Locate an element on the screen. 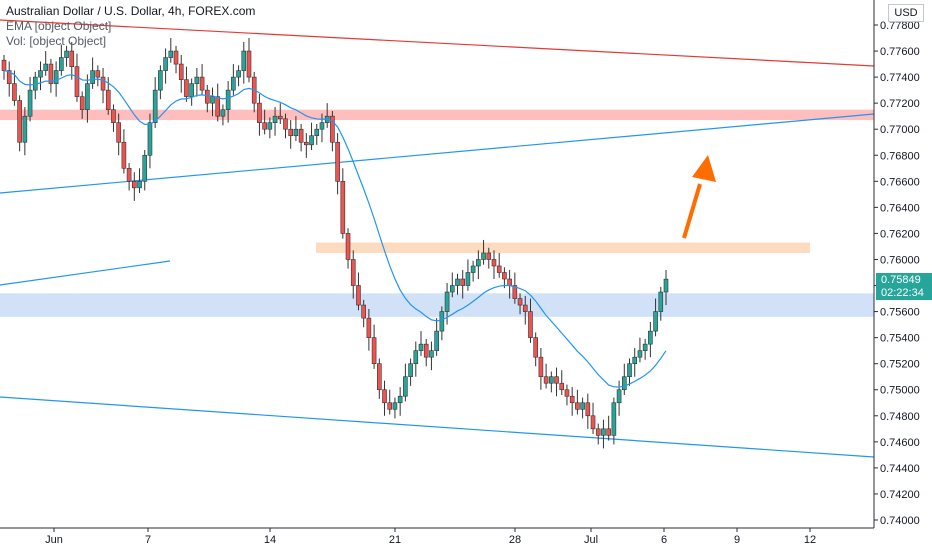 The image size is (932, 550). last-price-tag: 0.75849 02:22:34 is located at coordinates (904, 286).